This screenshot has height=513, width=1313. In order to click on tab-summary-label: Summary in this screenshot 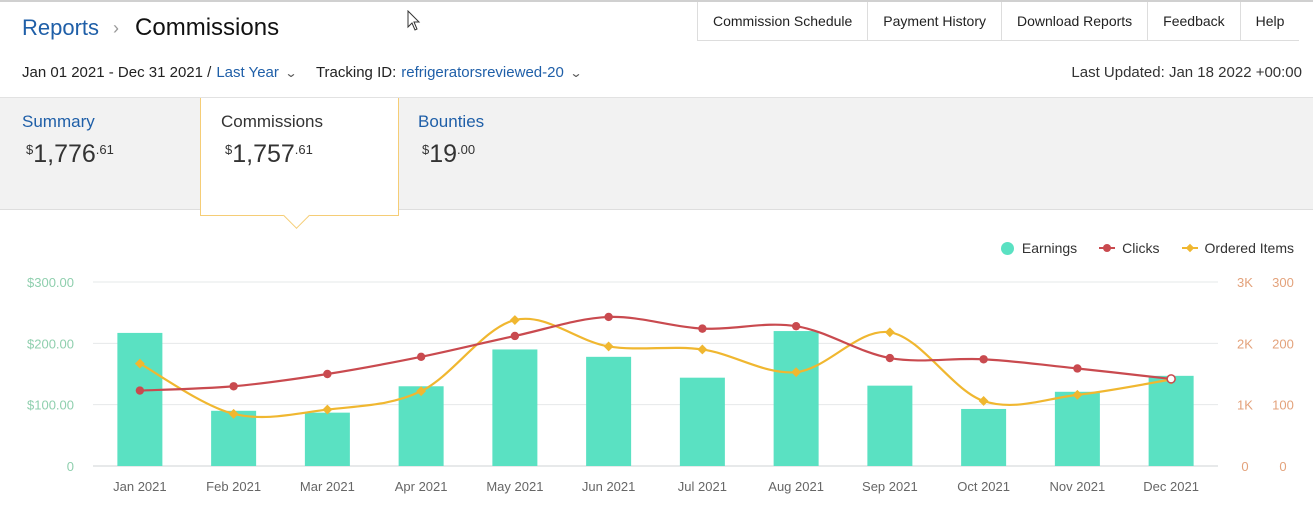, I will do `click(58, 121)`.